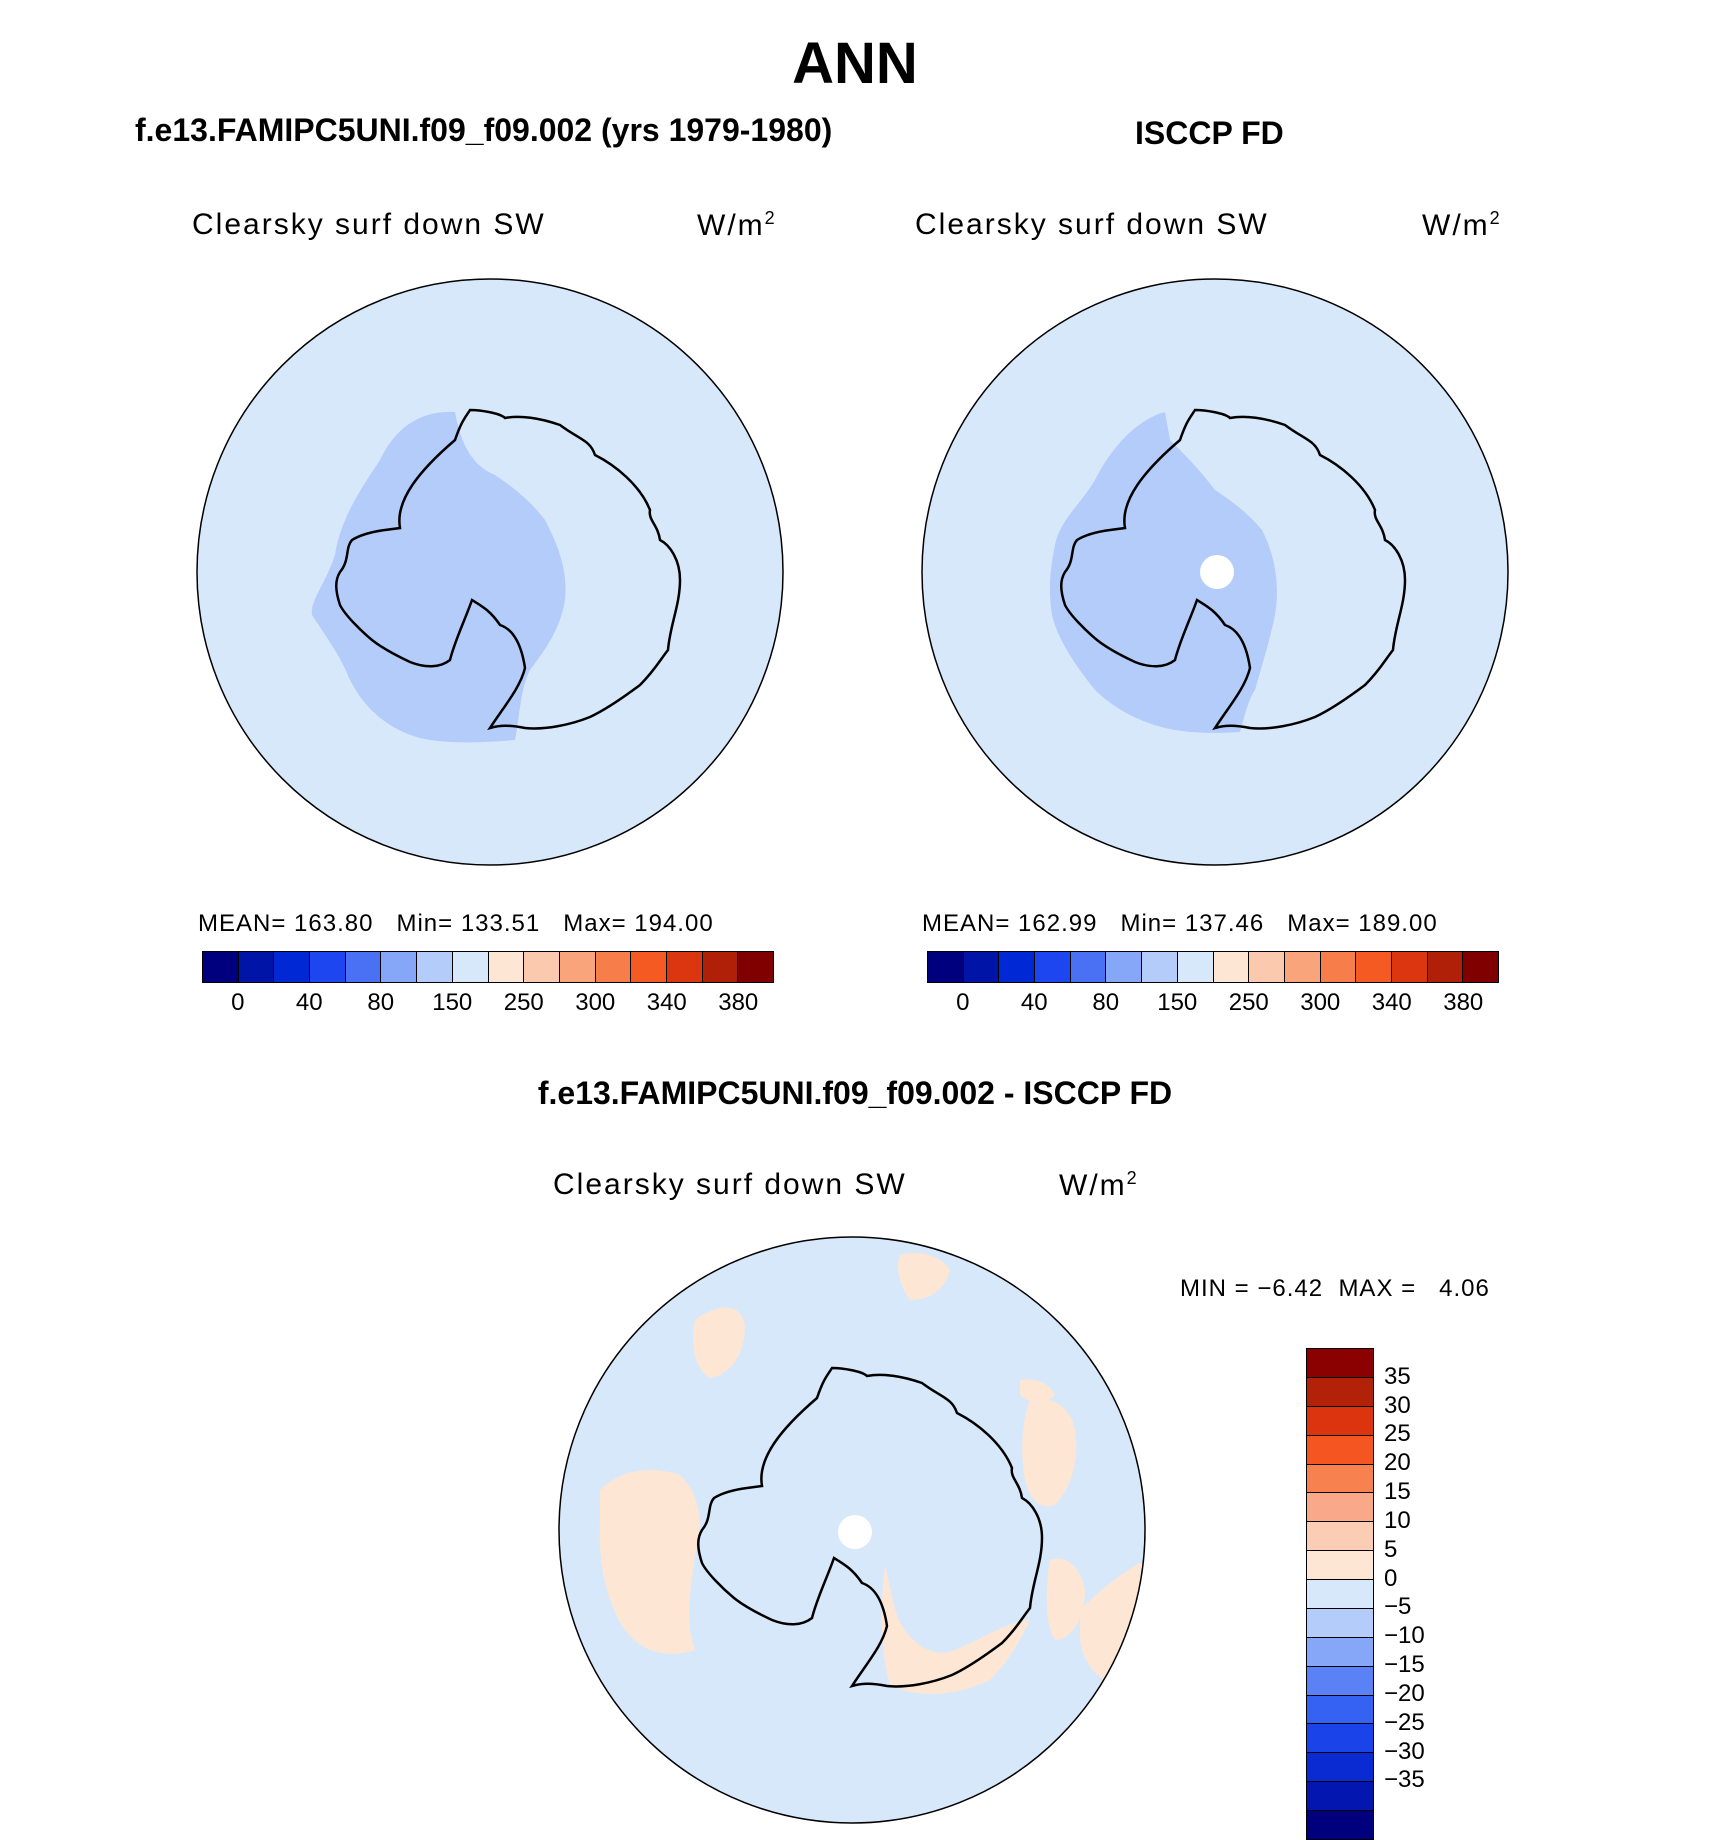 This screenshot has height=1840, width=1710. I want to click on obs-coastline, so click(1233, 569).